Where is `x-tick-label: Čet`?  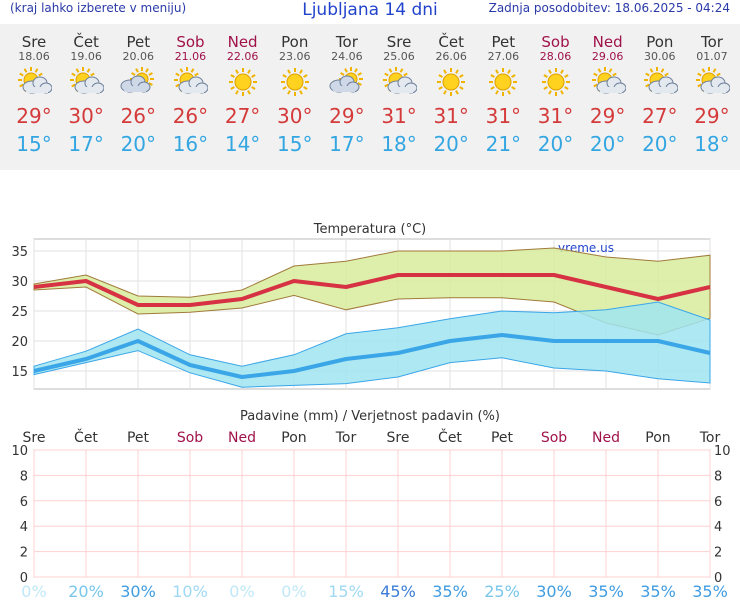
x-tick-label: Čet is located at coordinates (450, 437).